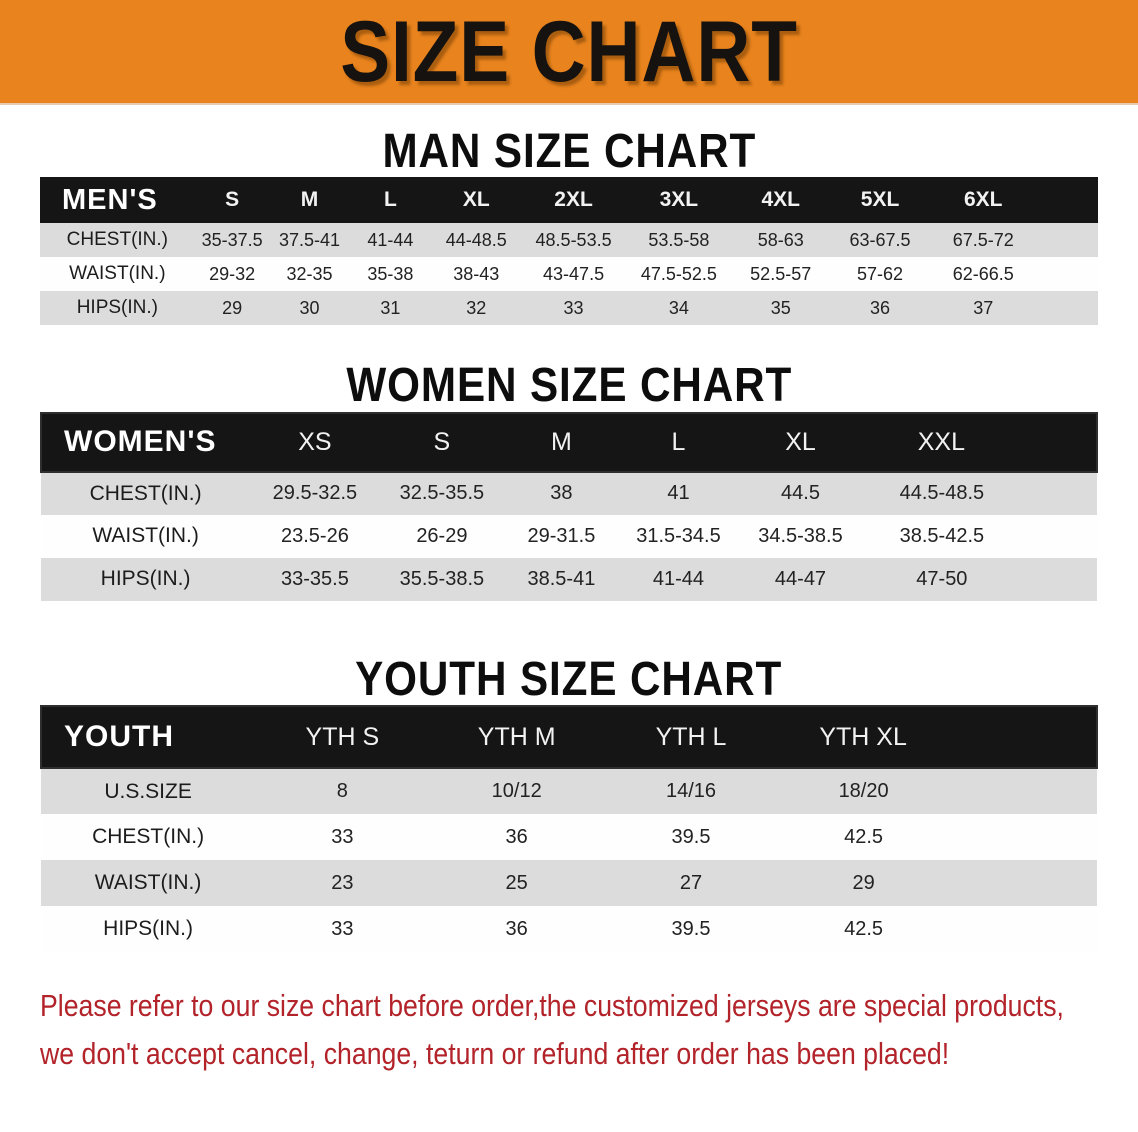 This screenshot has height=1132, width=1138. Describe the element at coordinates (476, 273) in the screenshot. I see `value-cell: 38-43` at that location.